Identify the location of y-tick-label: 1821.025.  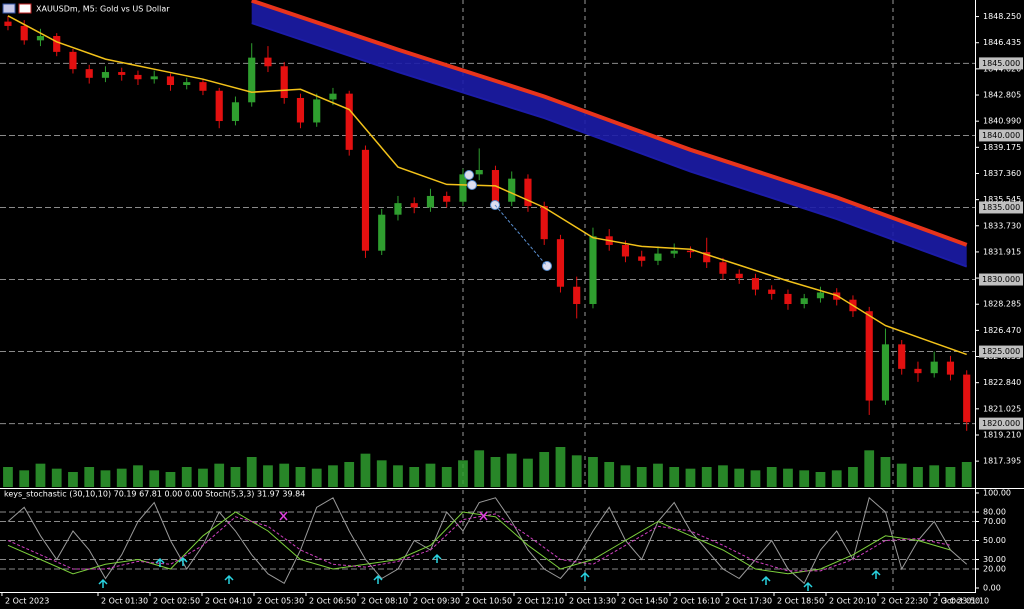
(1002, 408).